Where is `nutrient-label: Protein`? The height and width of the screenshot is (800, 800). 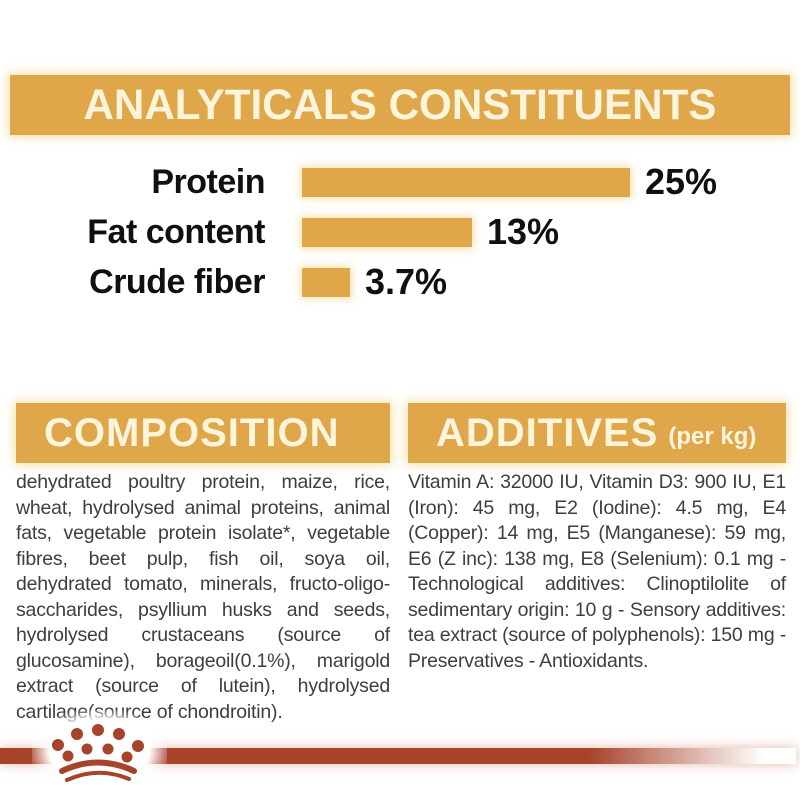
nutrient-label: Protein is located at coordinates (208, 181).